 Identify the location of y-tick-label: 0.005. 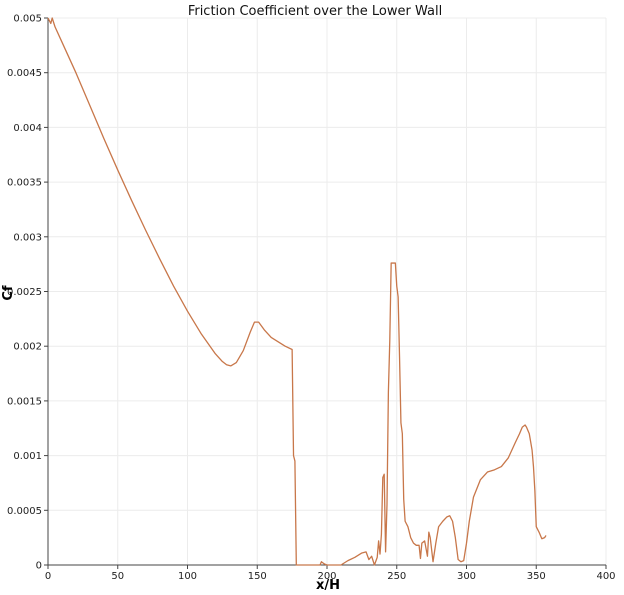
(27, 19).